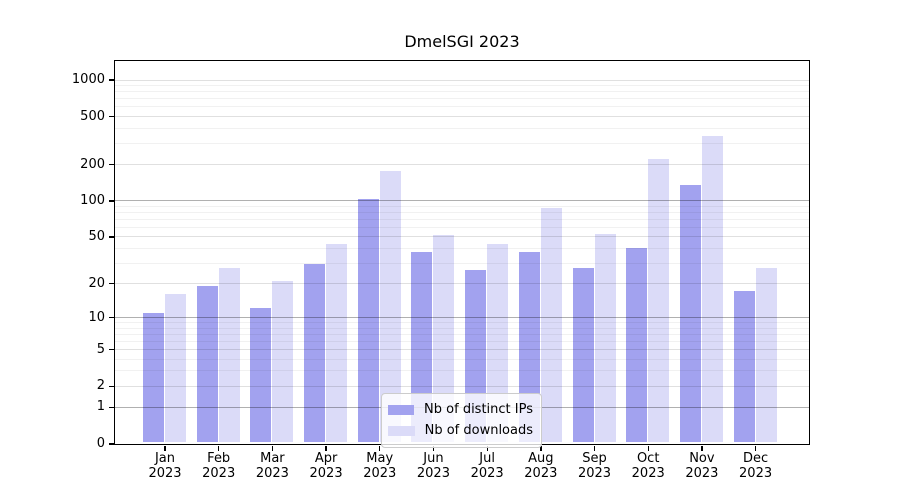 The height and width of the screenshot is (500, 900). Describe the element at coordinates (648, 466) in the screenshot. I see `x-tick-label: Oct 2023` at that location.